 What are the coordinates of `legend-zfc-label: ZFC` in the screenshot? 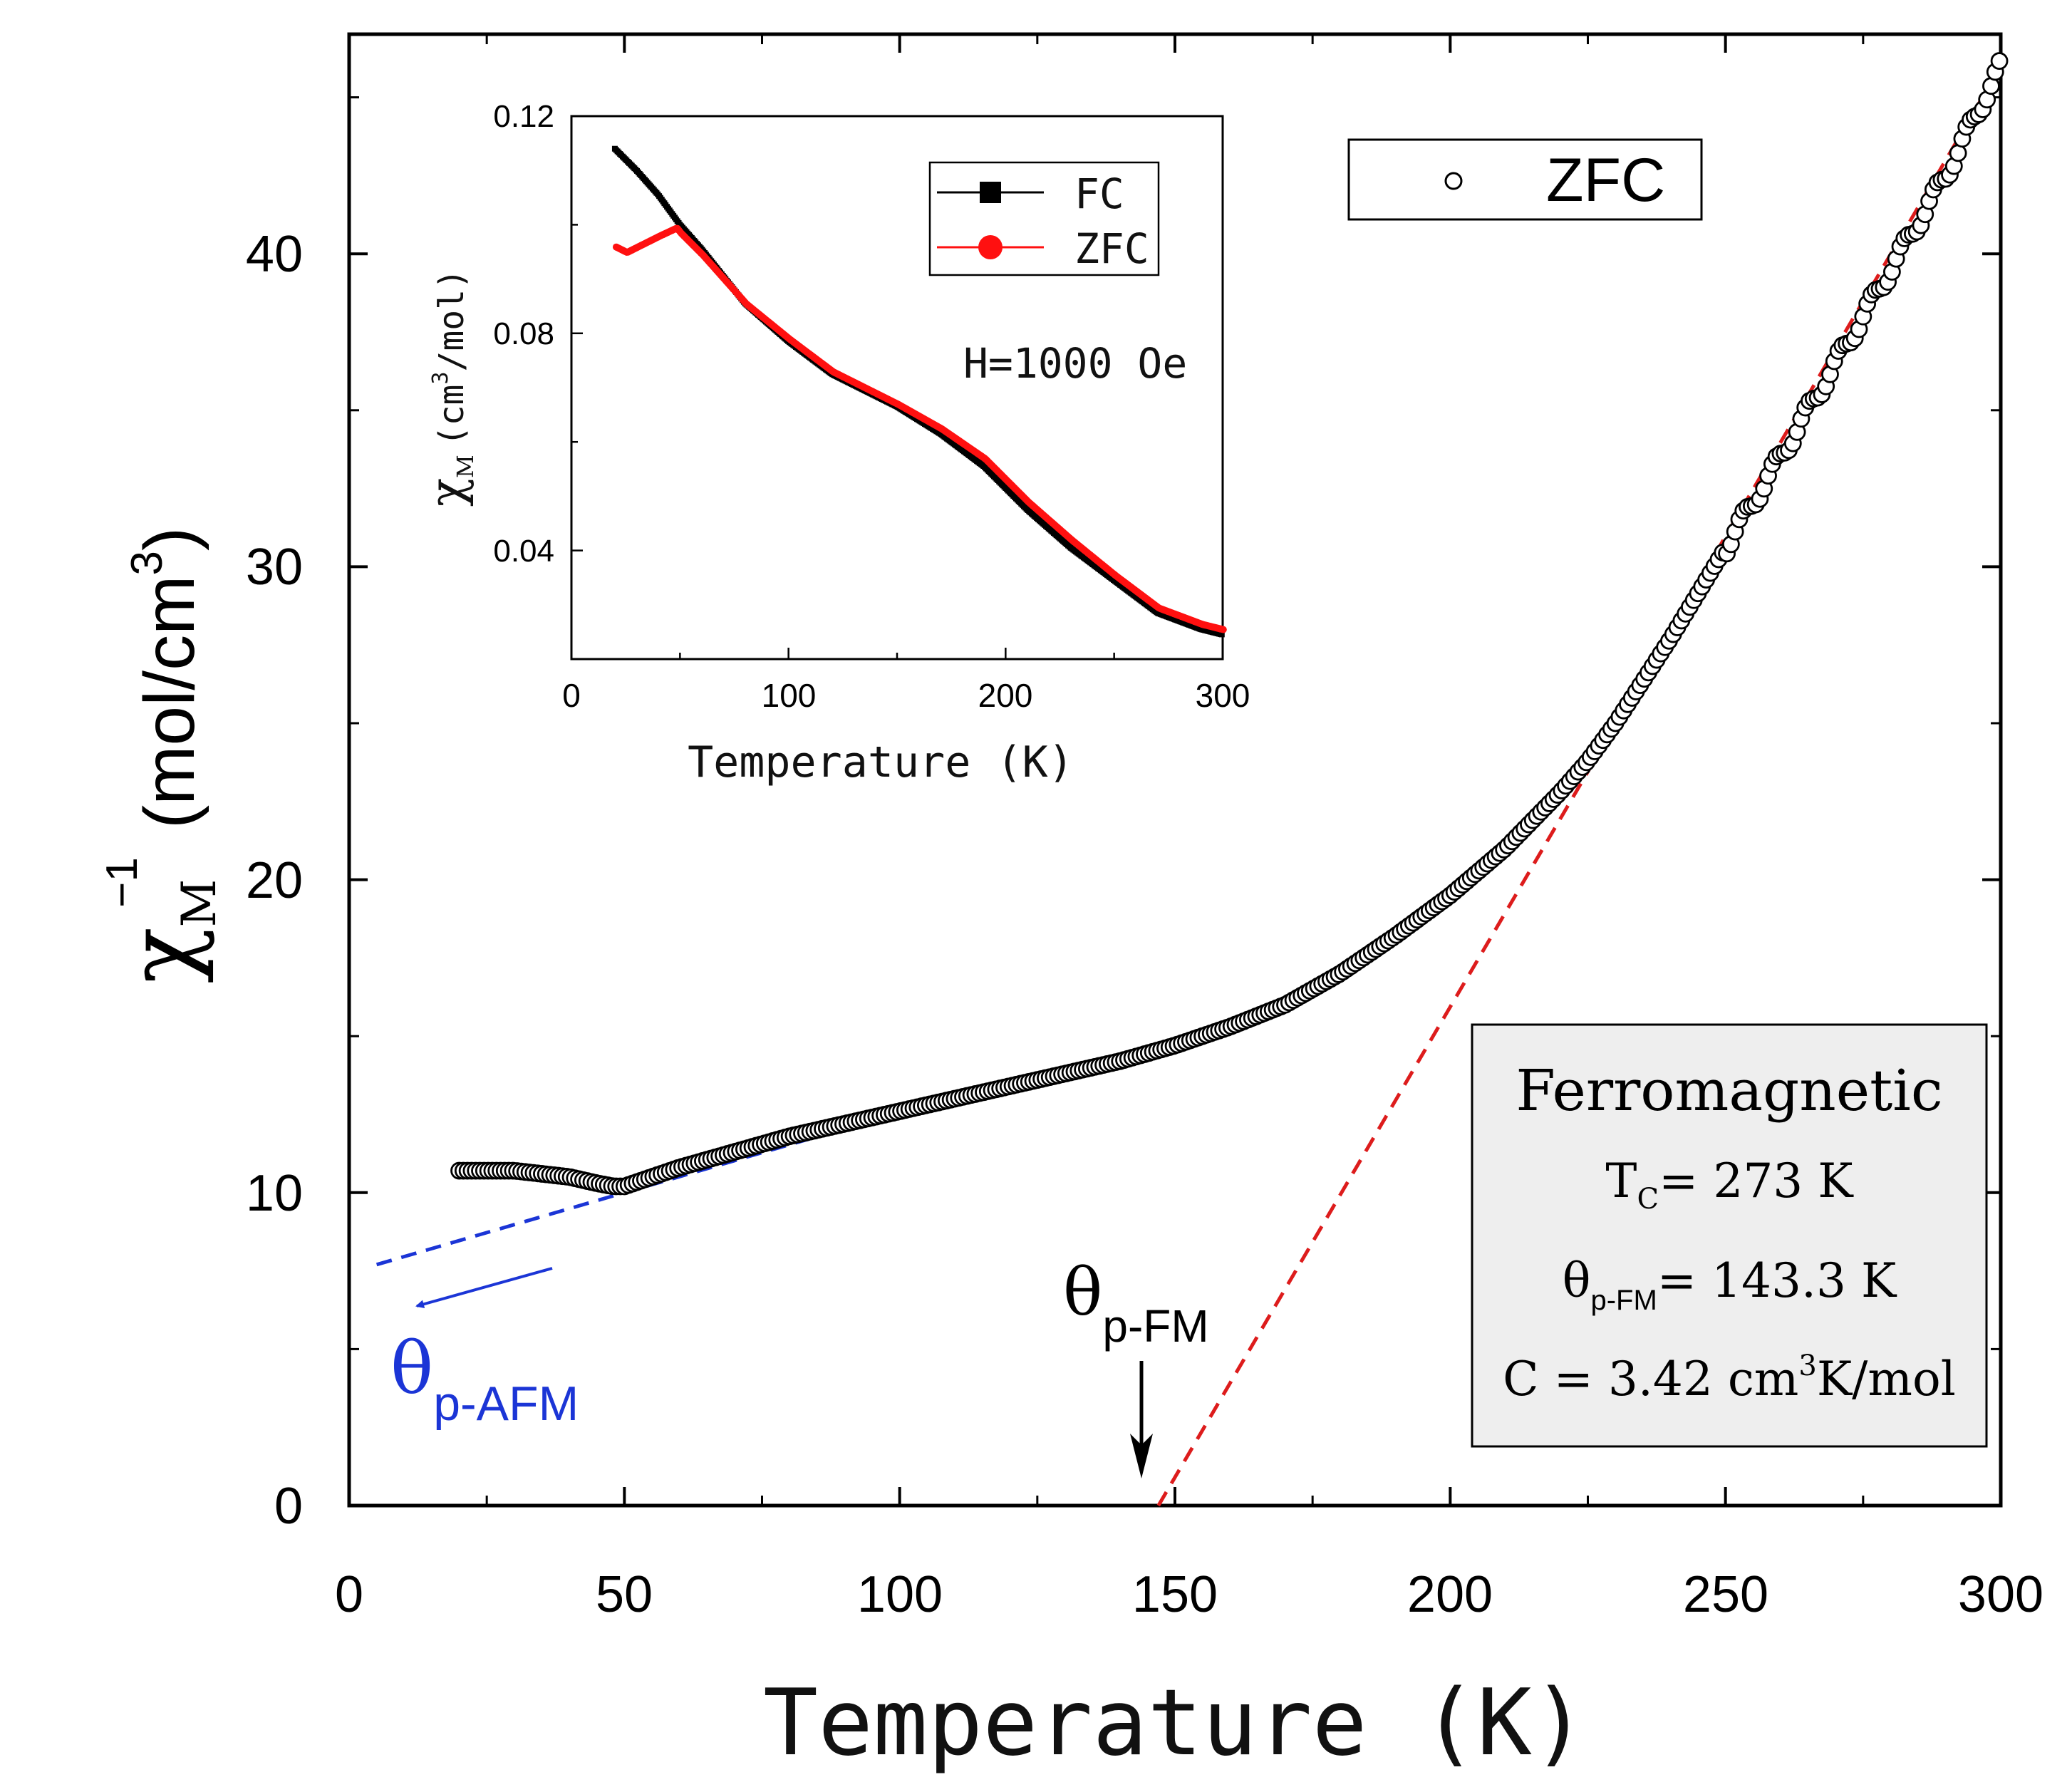 It's located at (1605, 180).